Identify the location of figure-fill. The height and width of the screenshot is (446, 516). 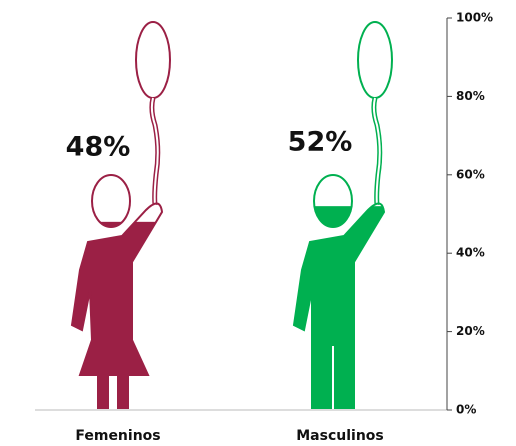
(121, 314).